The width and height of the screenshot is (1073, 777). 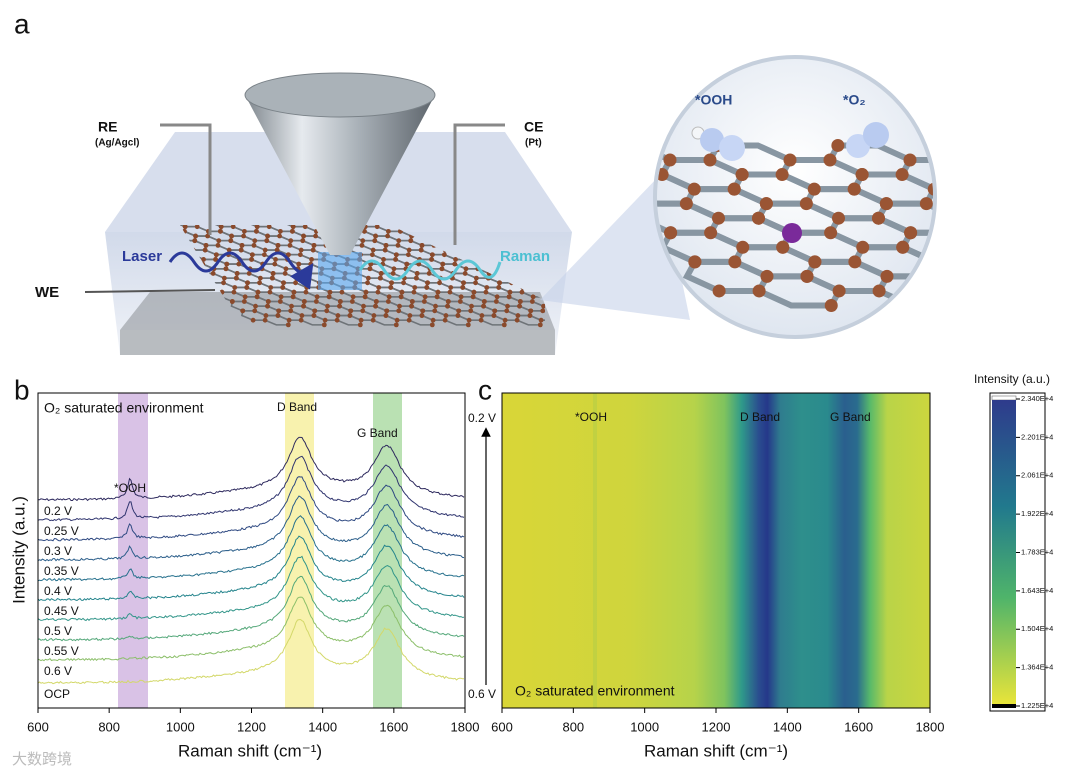 What do you see at coordinates (241, 270) in the screenshot?
I see `laser-wave` at bounding box center [241, 270].